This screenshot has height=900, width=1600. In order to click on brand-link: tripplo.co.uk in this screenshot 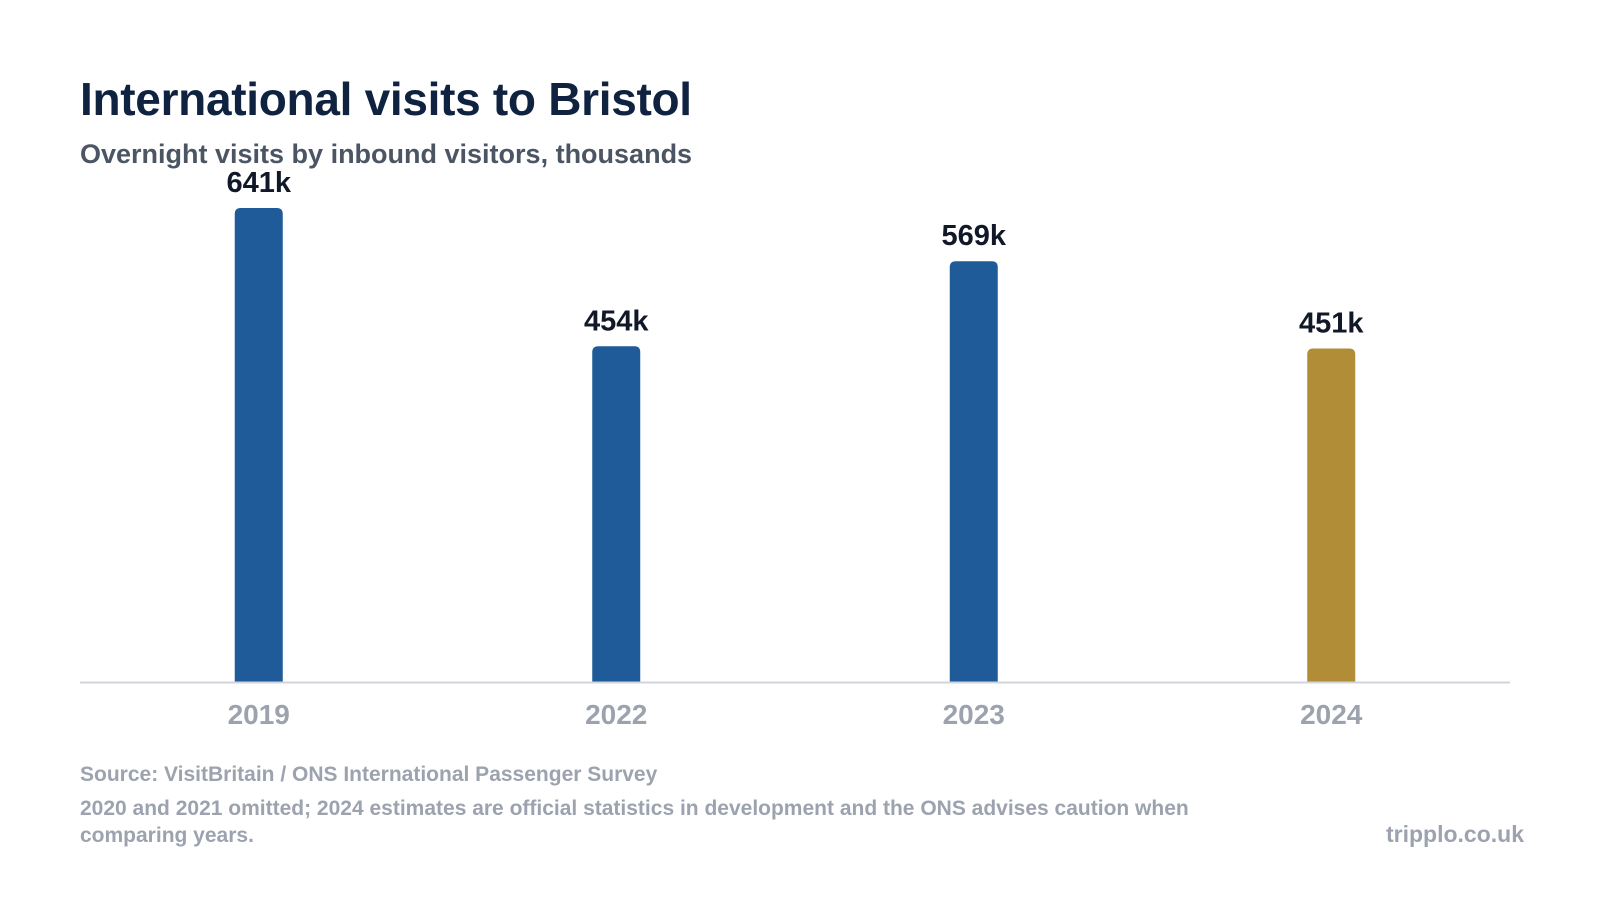, I will do `click(1455, 834)`.